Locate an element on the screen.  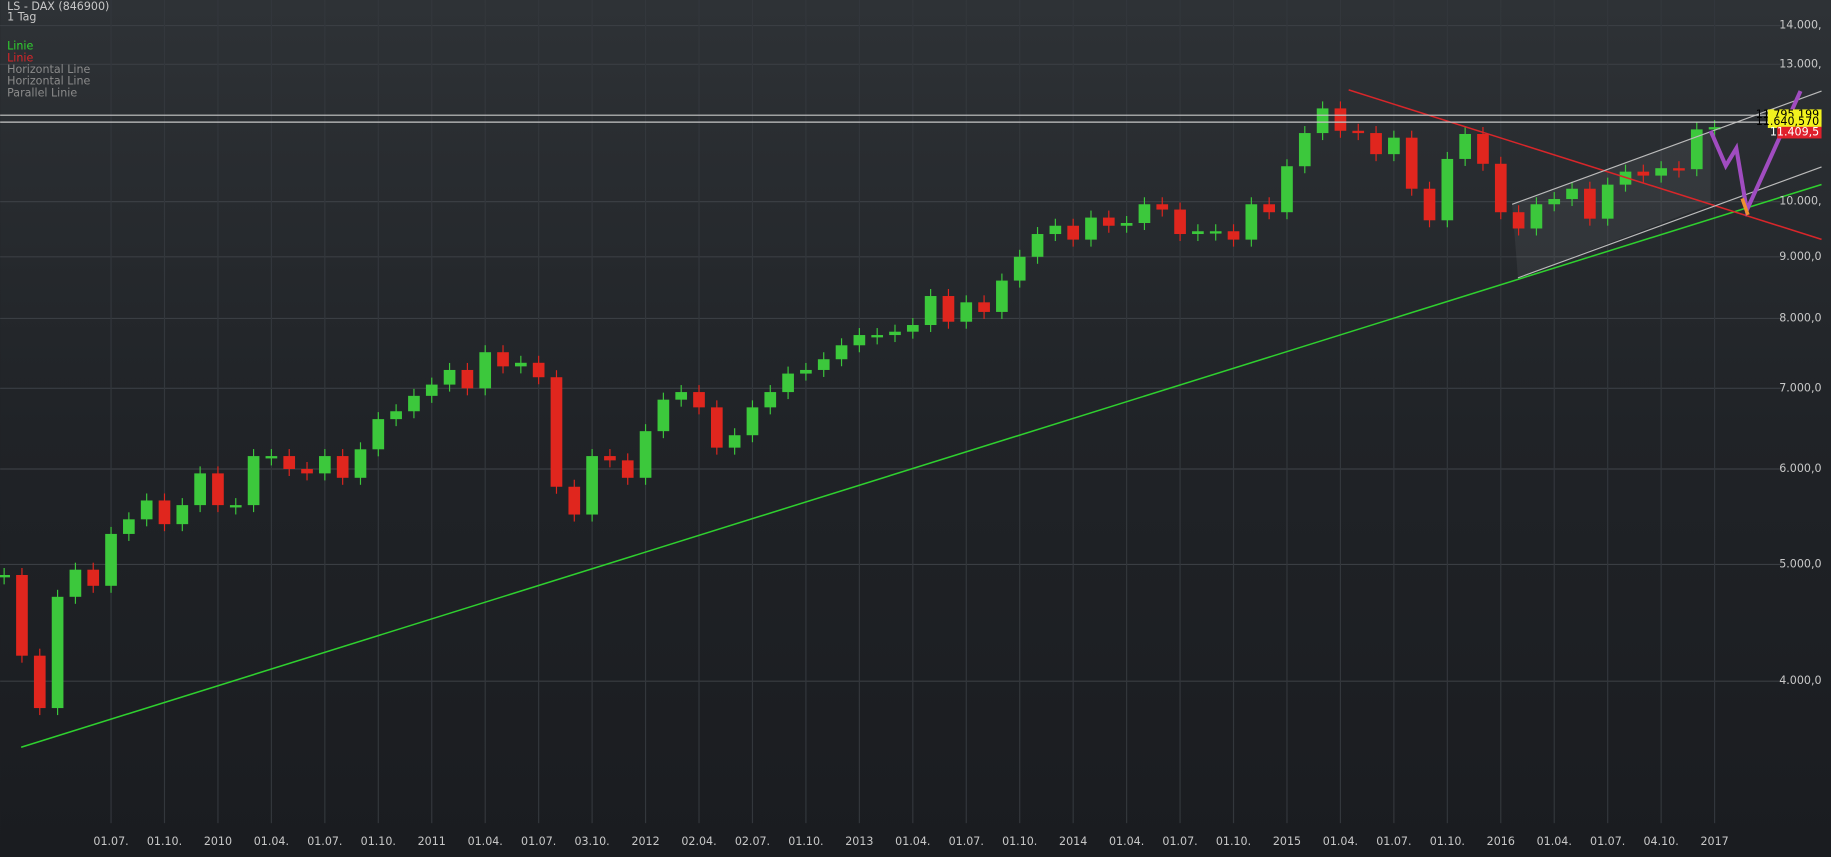
y-tick-label: 7.000,0 is located at coordinates (1800, 387).